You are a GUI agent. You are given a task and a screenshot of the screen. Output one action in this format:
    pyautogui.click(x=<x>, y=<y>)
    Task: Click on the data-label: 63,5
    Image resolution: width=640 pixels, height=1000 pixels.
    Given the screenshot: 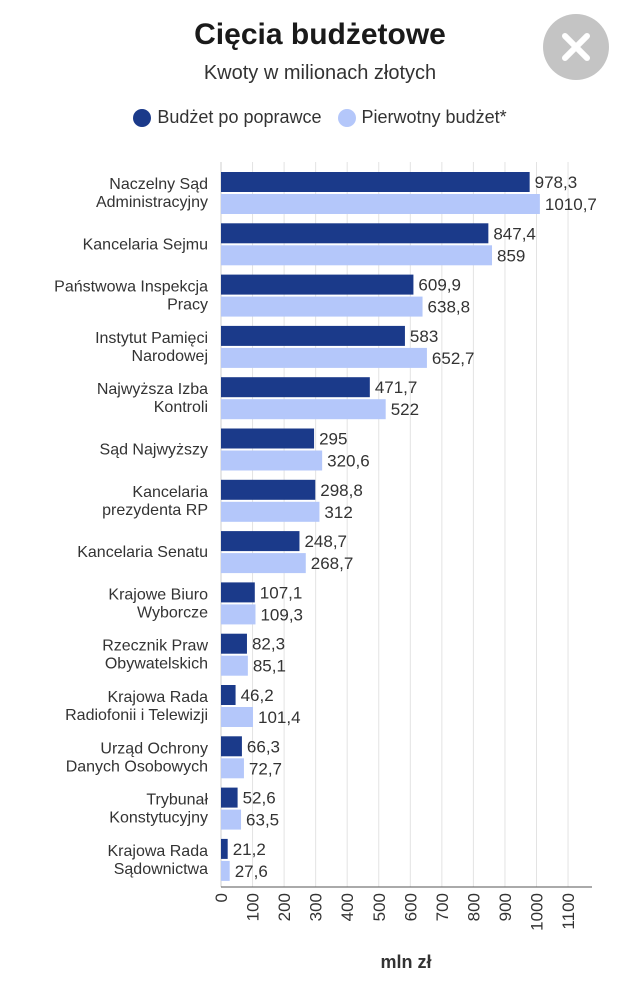 What is the action you would take?
    pyautogui.click(x=262, y=820)
    